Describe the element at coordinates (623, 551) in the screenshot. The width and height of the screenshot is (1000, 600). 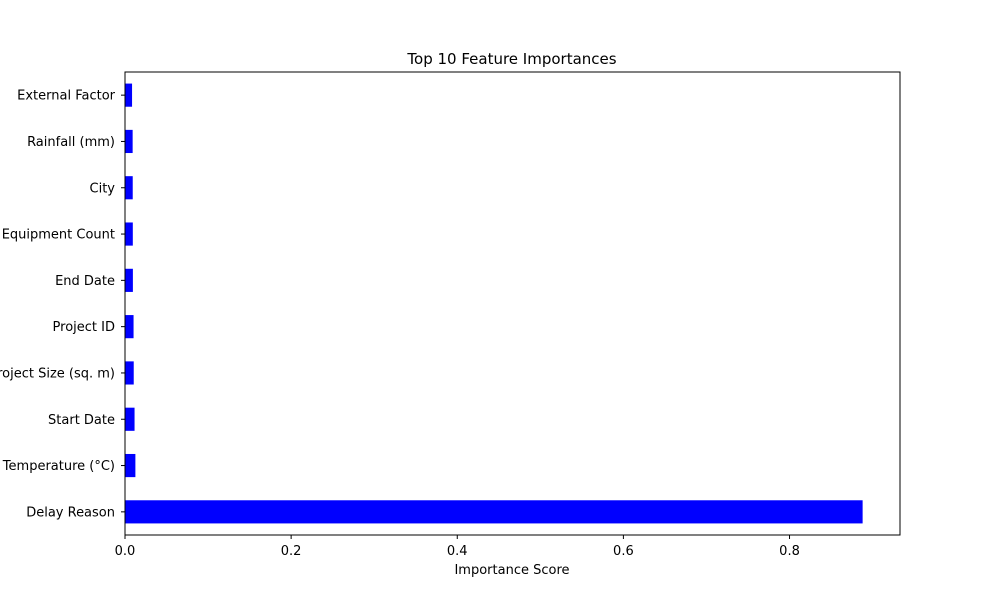
I see `x-tick-label-3: 0.6` at that location.